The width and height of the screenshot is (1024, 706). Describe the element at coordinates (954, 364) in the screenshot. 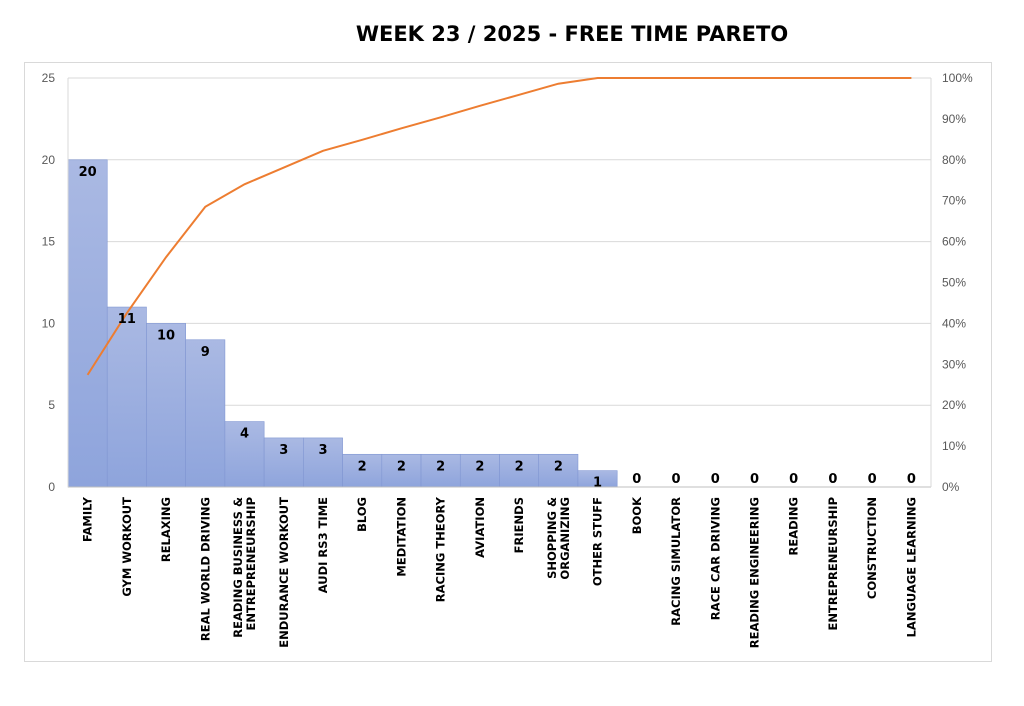

I see `y-right-tick-label: 30%` at that location.